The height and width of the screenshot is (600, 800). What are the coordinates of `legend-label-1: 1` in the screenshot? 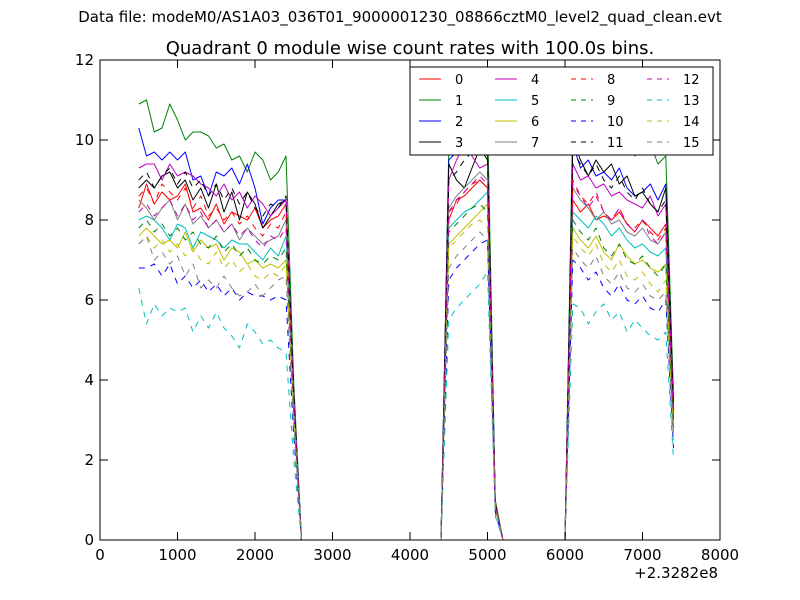 It's located at (459, 101).